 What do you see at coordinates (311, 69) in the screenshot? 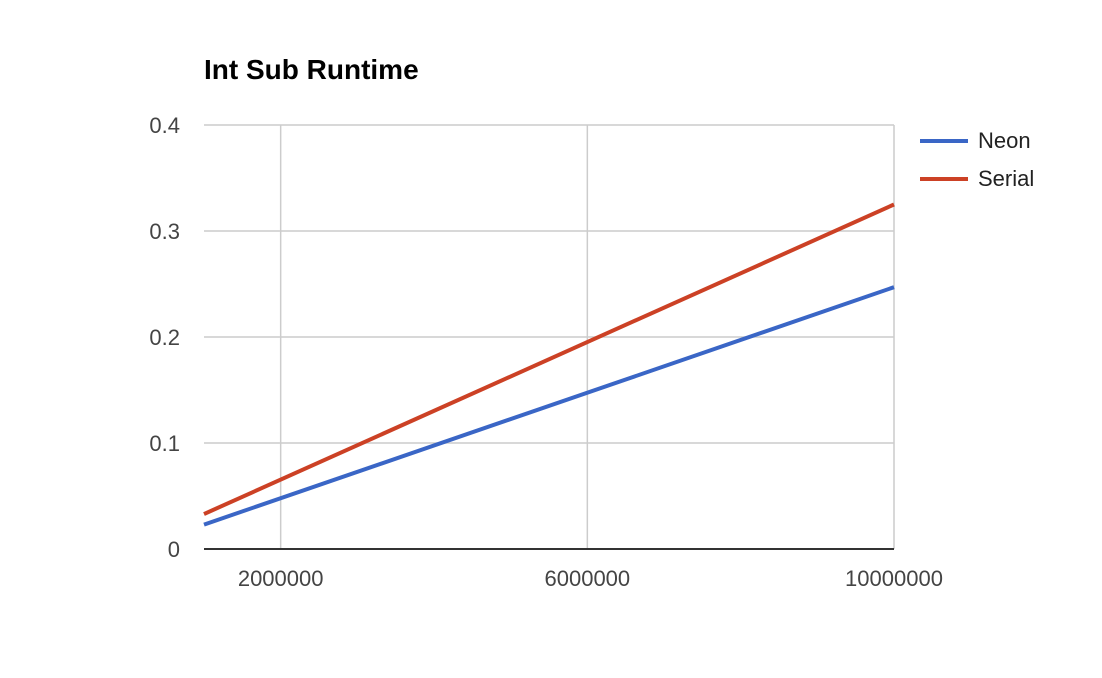
I see `chart-title: Int Sub Runtime` at bounding box center [311, 69].